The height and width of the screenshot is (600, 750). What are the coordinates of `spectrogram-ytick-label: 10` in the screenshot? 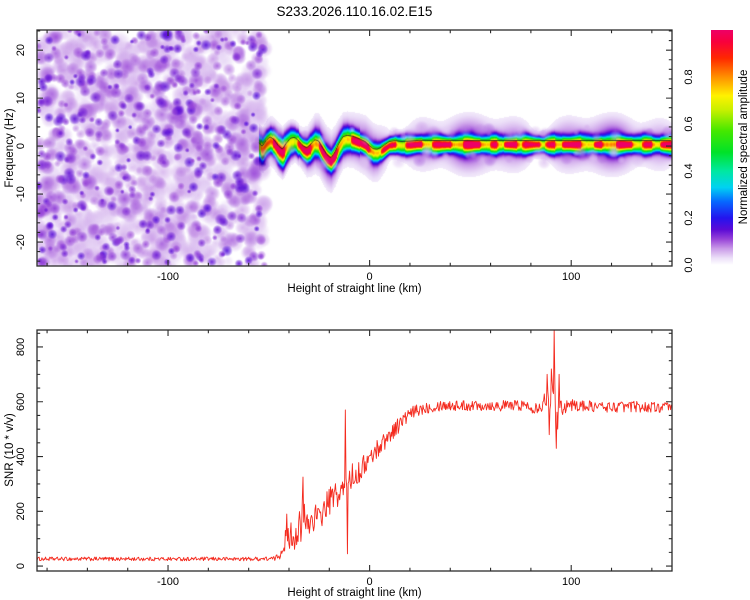 It's located at (21, 98).